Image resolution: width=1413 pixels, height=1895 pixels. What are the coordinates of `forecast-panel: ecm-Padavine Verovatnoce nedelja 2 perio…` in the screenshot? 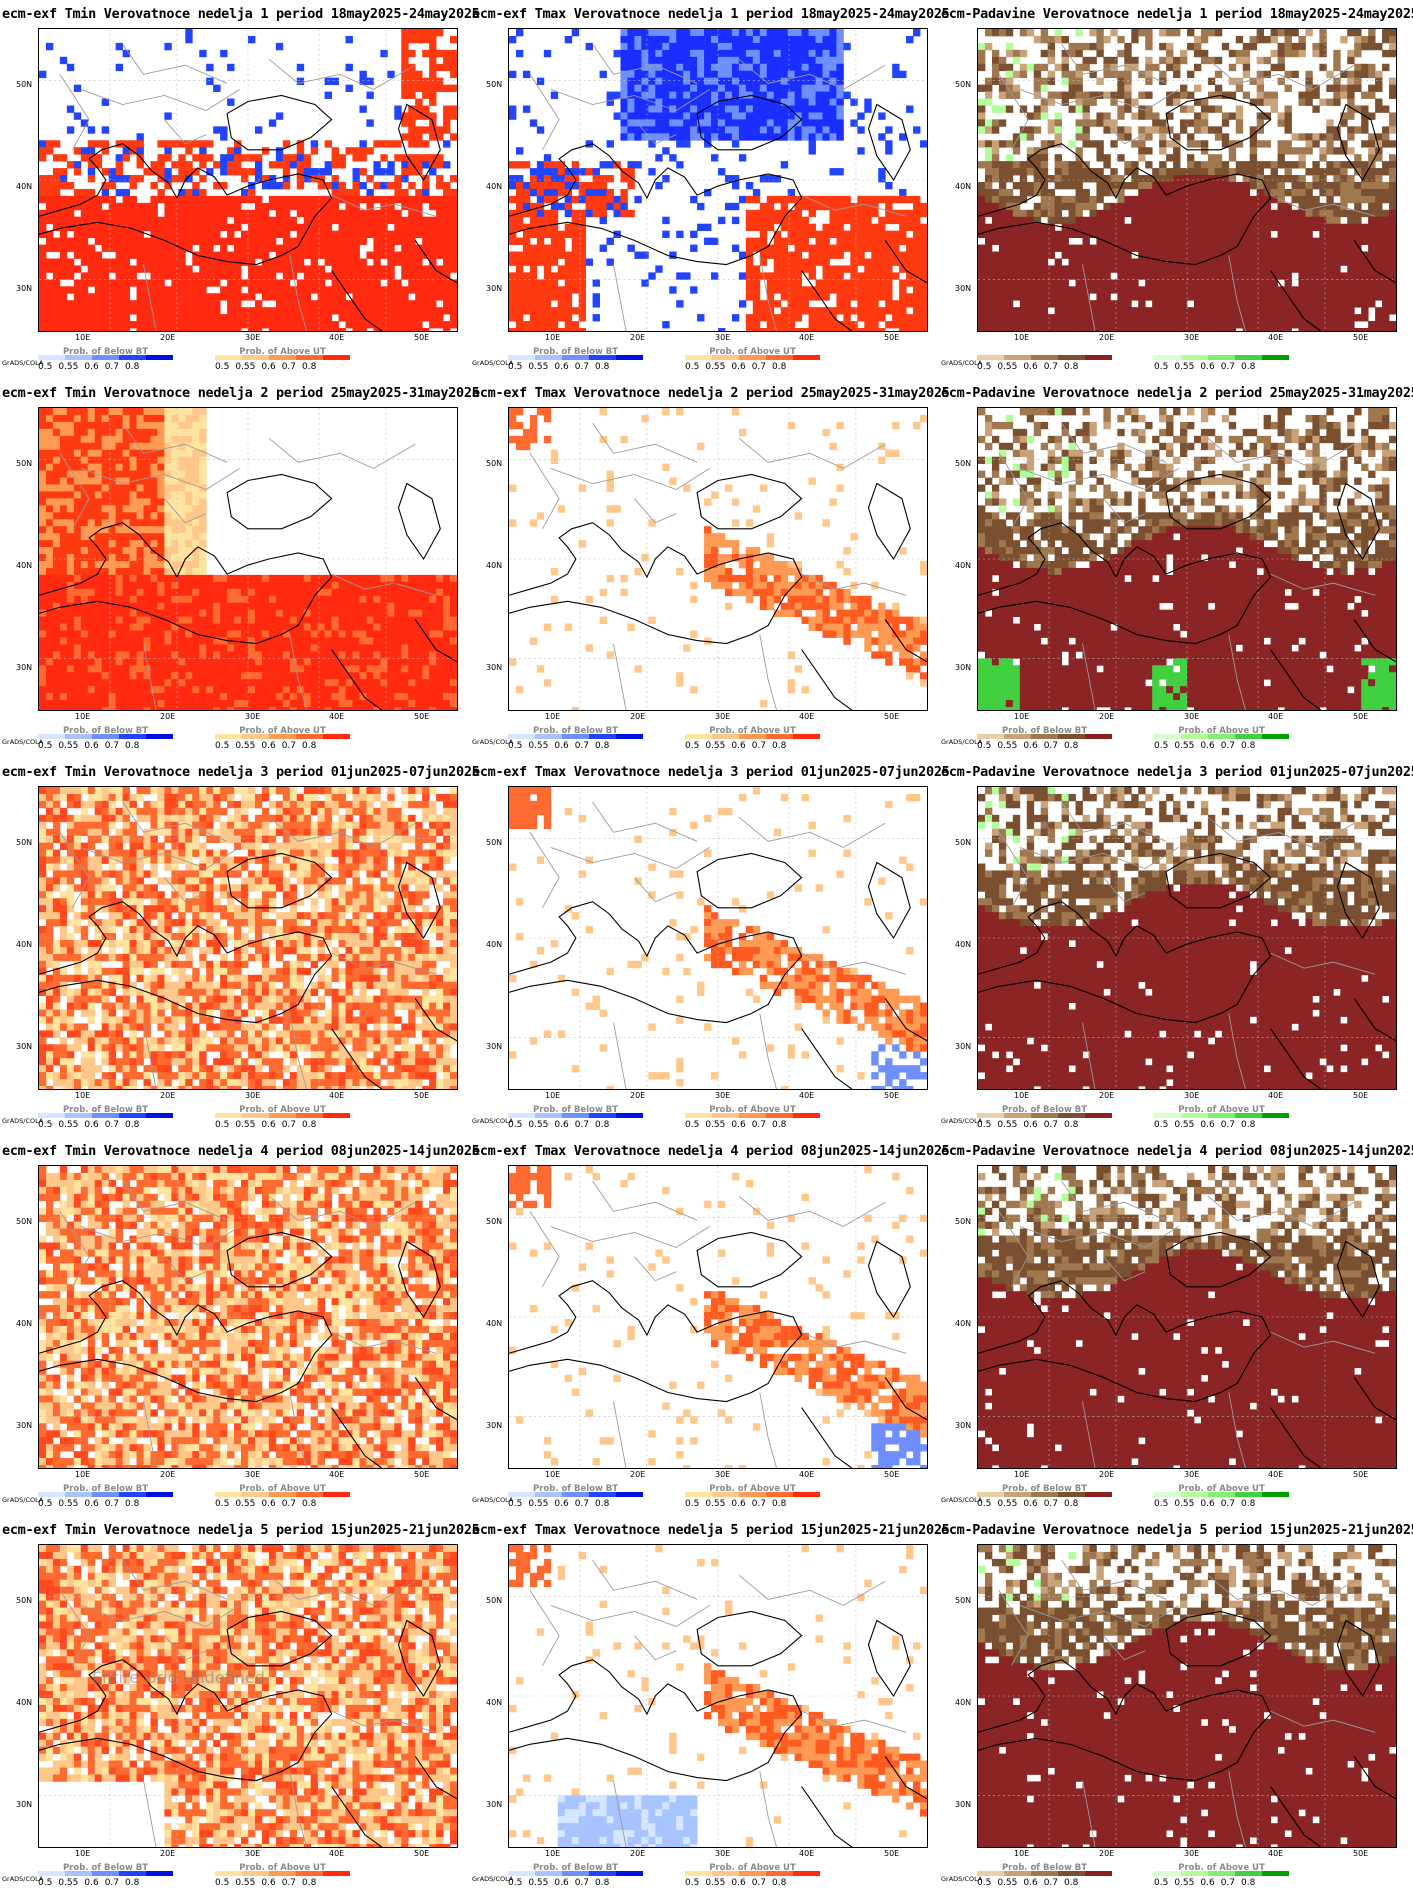 It's located at (1177, 568).